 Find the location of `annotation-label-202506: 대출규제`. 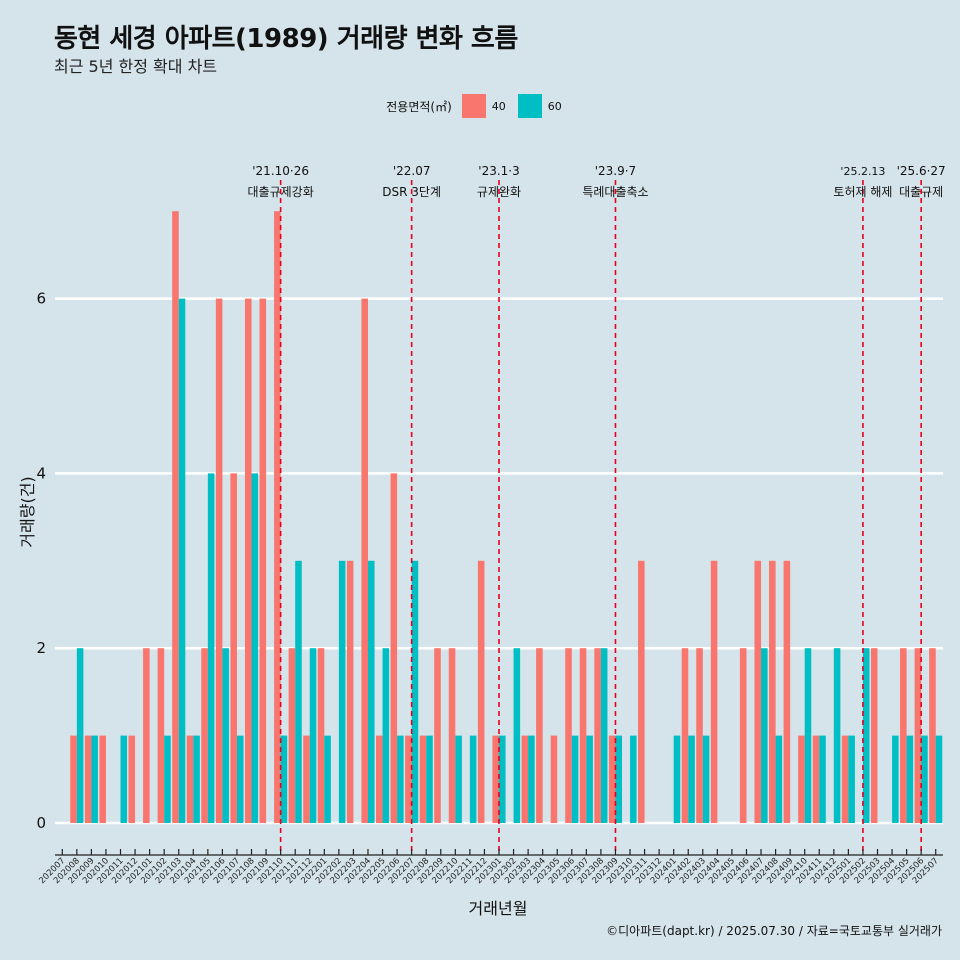

annotation-label-202506: 대출규제 is located at coordinates (921, 192).